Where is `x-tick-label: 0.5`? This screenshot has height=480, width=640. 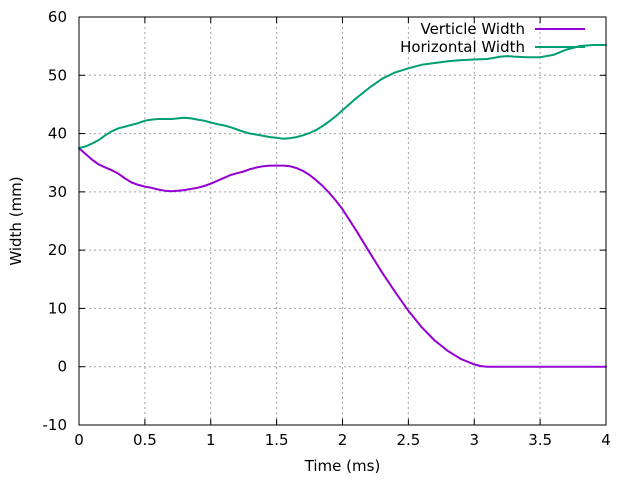
x-tick-label: 0.5 is located at coordinates (145, 440).